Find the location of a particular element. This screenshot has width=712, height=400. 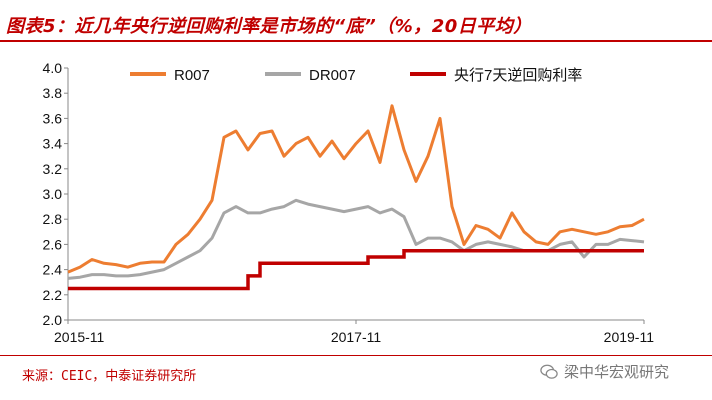

x-tick-label: 2015-11 is located at coordinates (79, 337).